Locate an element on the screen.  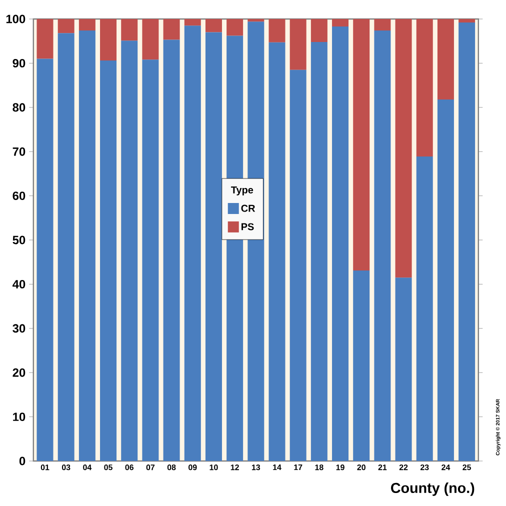
y-tick-label: 30 is located at coordinates (19, 328).